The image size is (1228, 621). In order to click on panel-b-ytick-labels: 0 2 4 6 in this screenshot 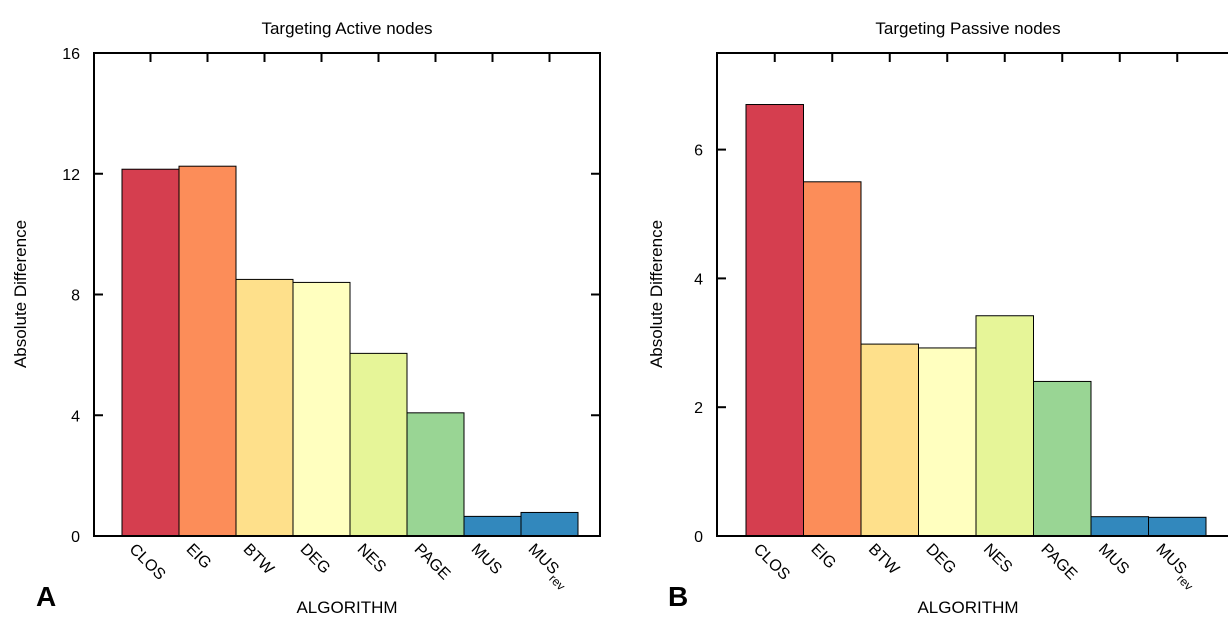, I will do `click(698, 344)`.